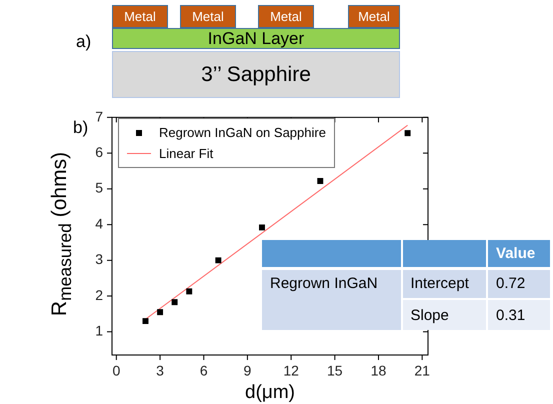 The height and width of the screenshot is (404, 553). What do you see at coordinates (99, 259) in the screenshot?
I see `y-tick-label: 3` at bounding box center [99, 259].